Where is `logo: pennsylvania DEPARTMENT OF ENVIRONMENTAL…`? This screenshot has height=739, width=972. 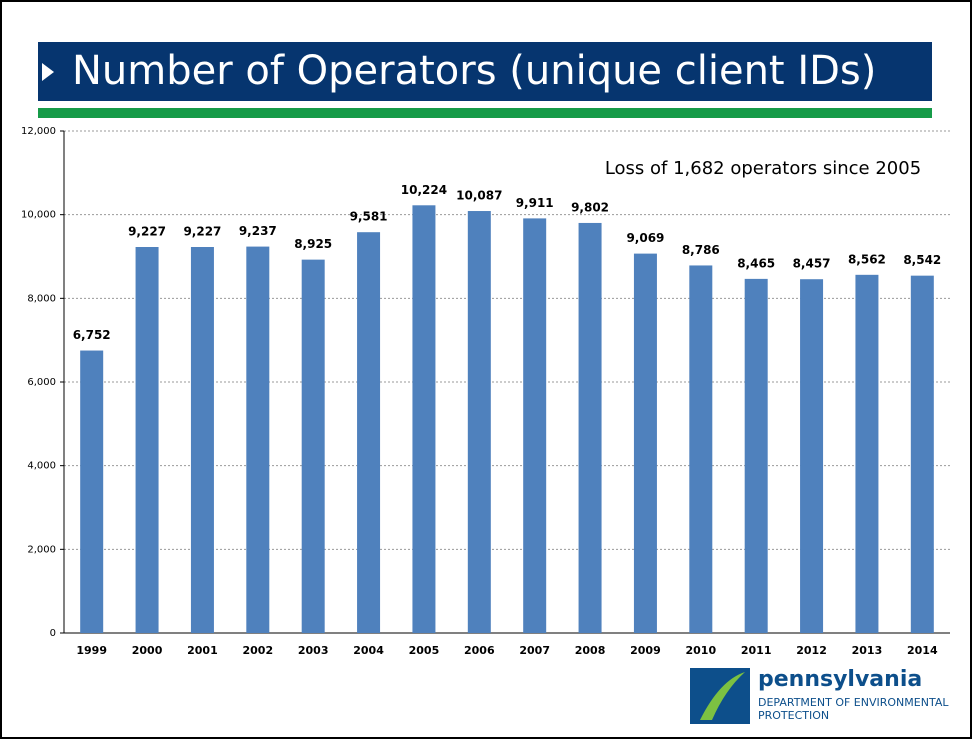 logo: pennsylvania DEPARTMENT OF ENVIRONMENTAL… is located at coordinates (819, 695).